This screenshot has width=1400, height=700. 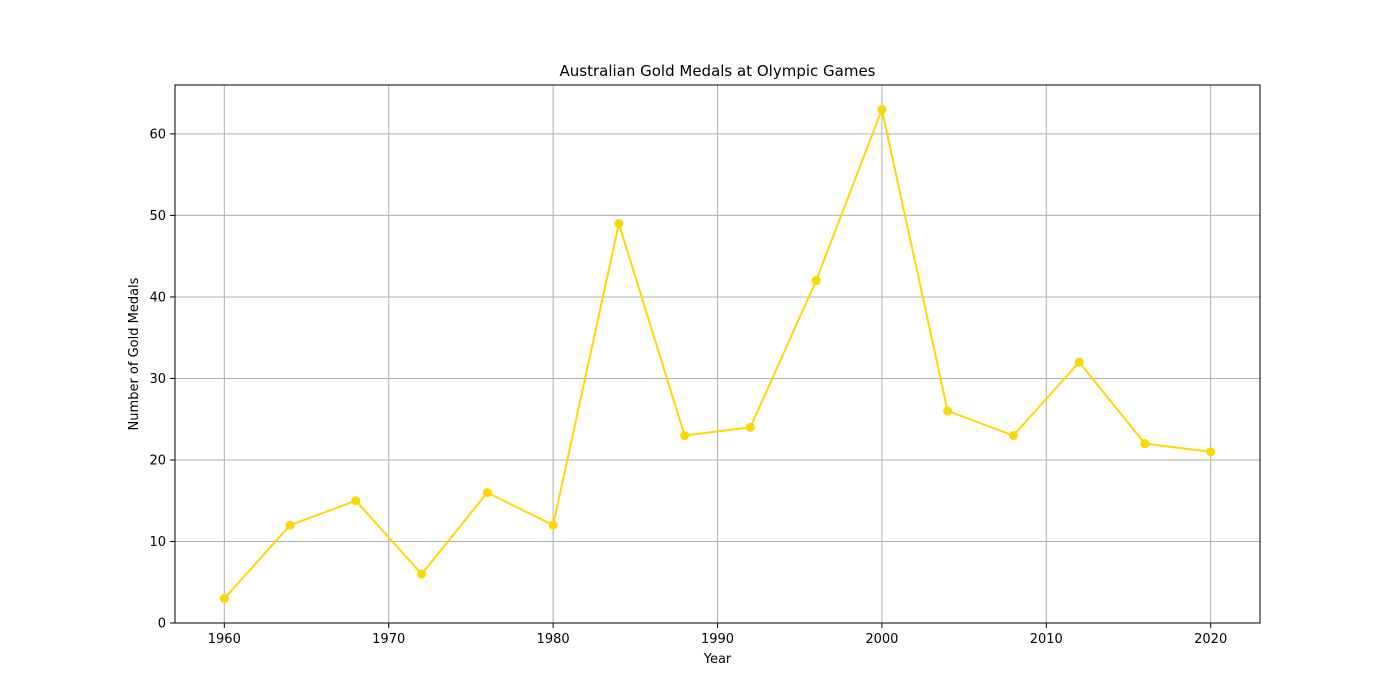 What do you see at coordinates (162, 624) in the screenshot?
I see `y-tick-label: 0` at bounding box center [162, 624].